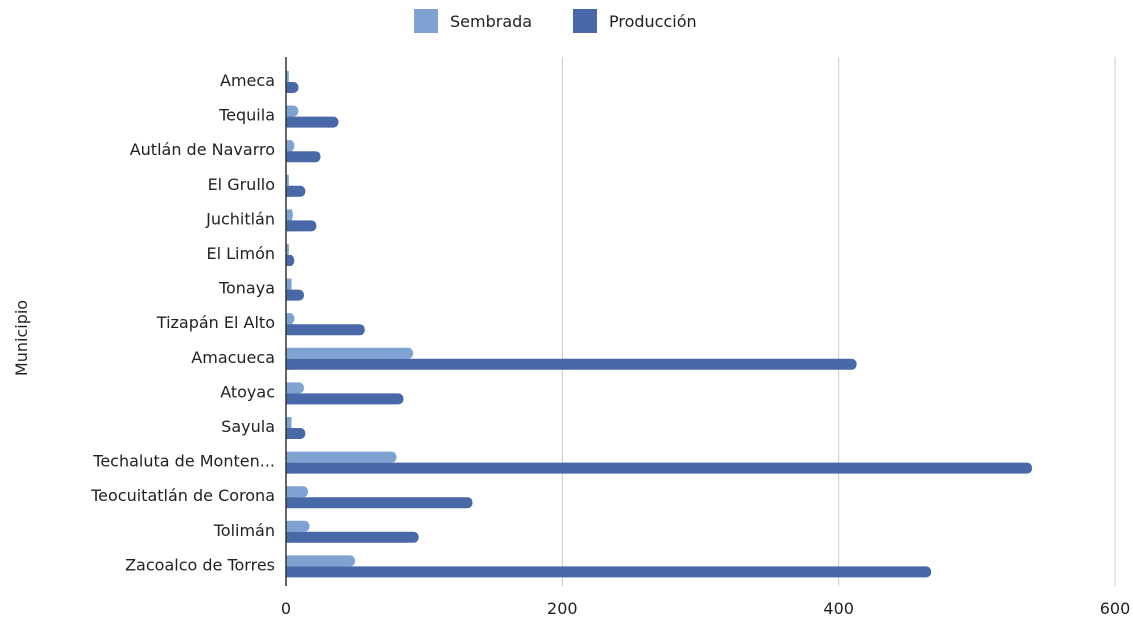  What do you see at coordinates (838, 608) in the screenshot?
I see `x-tick-label: 400` at bounding box center [838, 608].